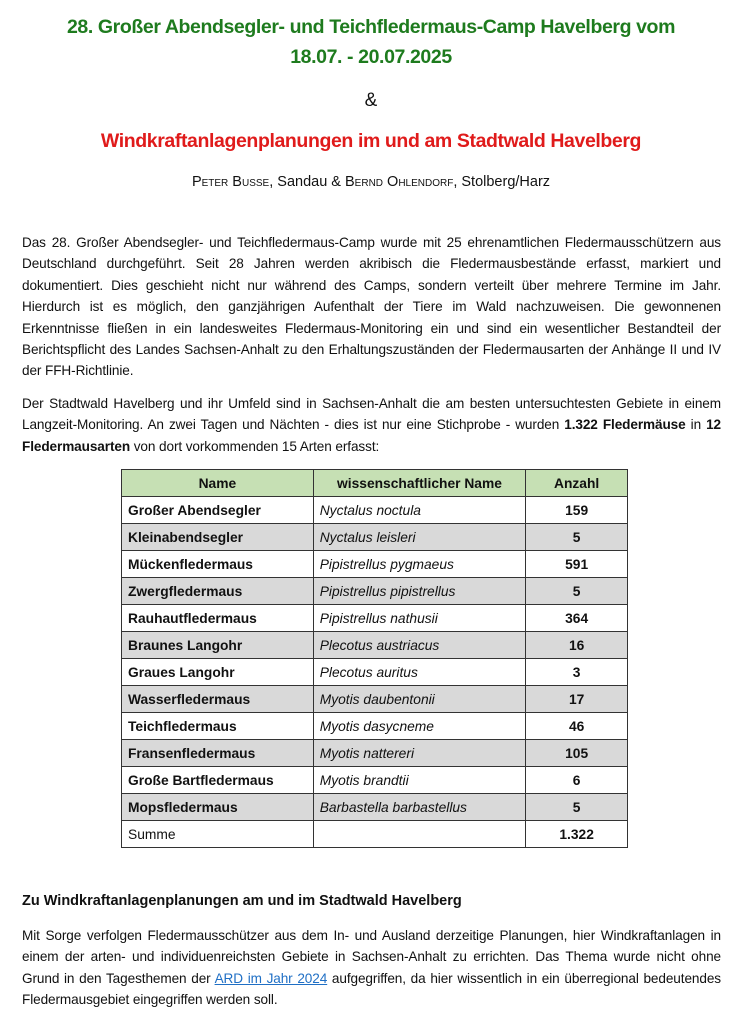  I want to click on author-1: Peter Busse, so click(230, 182).